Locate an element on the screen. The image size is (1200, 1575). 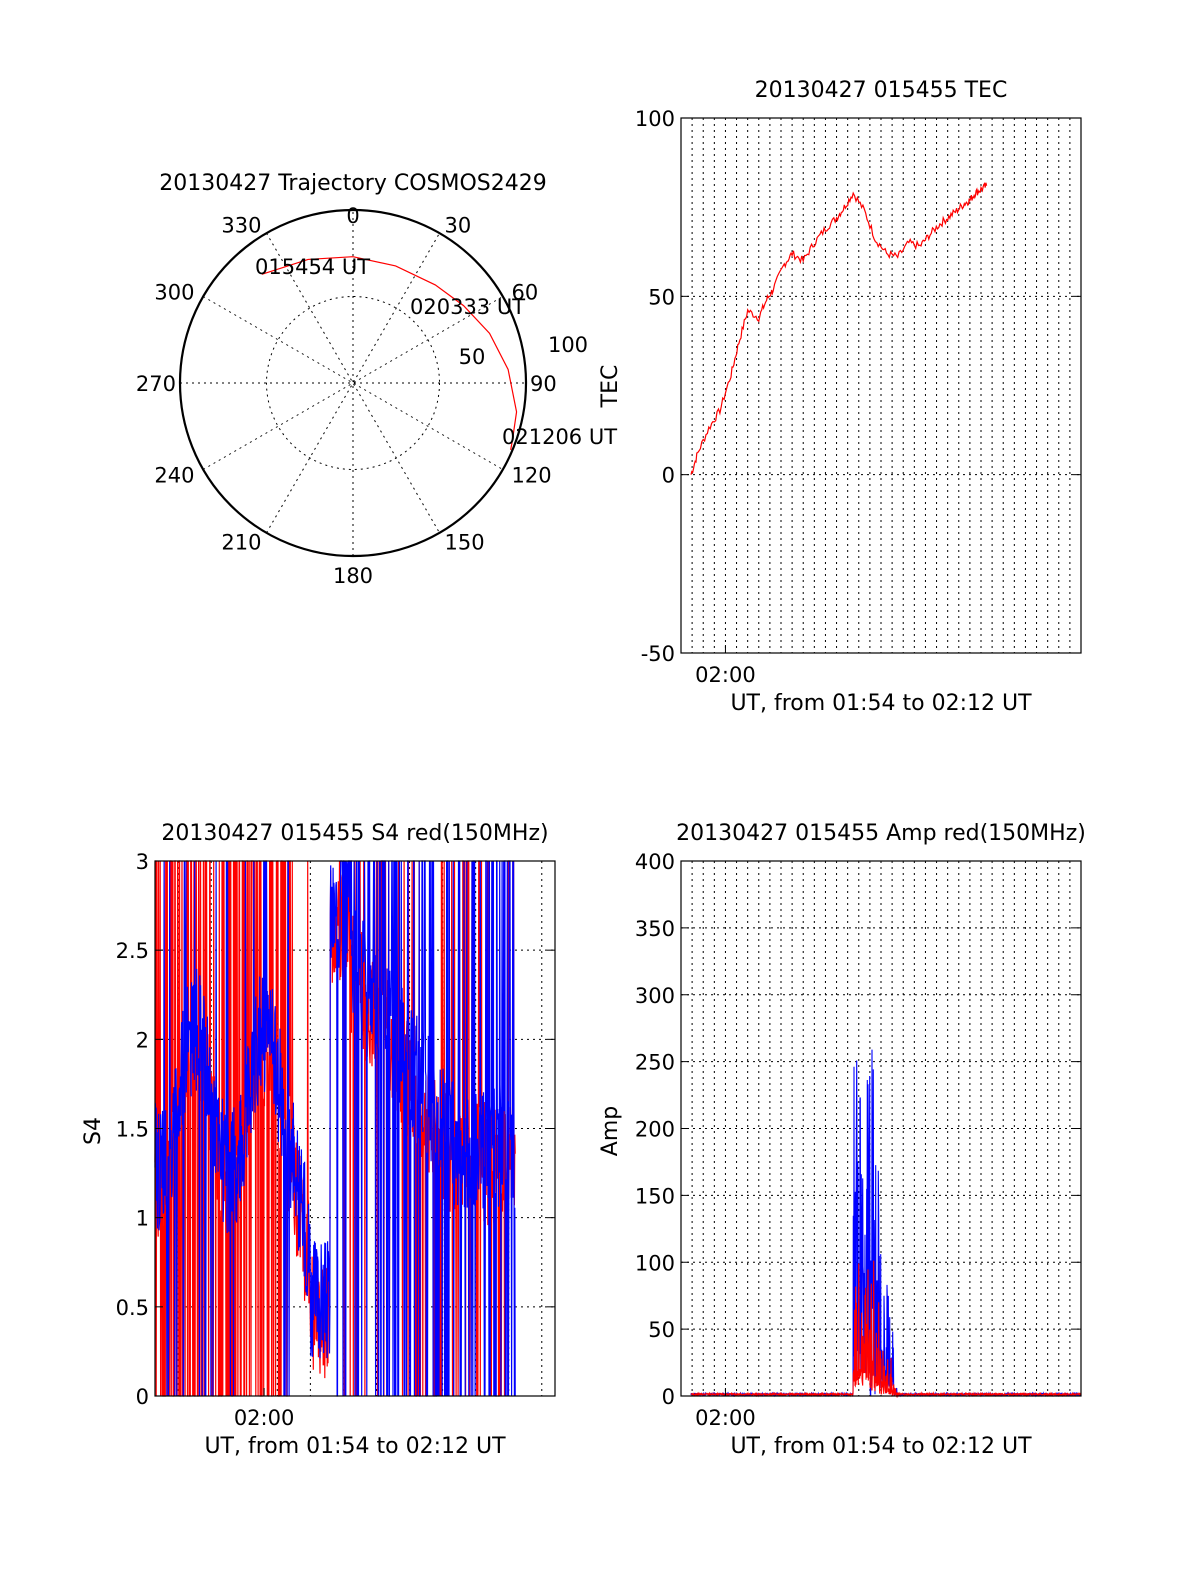
s4-y-ticks: 0 0.5 1 1.5 2 2.5 3 is located at coordinates (335, 1129).